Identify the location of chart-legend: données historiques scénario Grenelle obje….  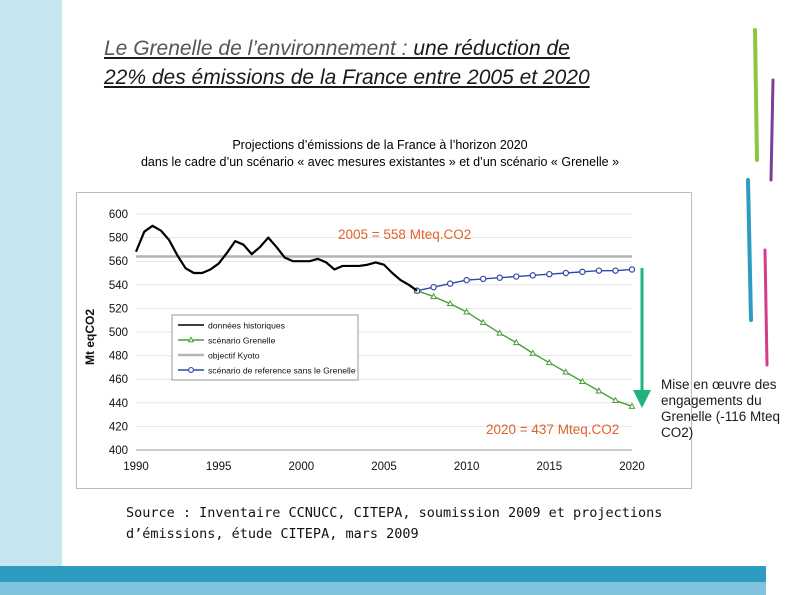
(265, 347).